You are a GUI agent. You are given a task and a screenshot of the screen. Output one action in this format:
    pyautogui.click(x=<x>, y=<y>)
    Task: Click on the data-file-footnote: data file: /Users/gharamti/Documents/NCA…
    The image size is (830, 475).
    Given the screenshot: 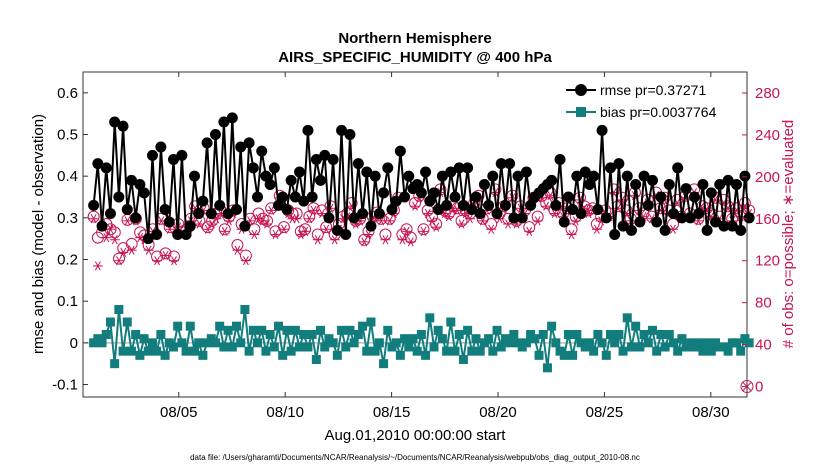 What is the action you would take?
    pyautogui.click(x=415, y=457)
    